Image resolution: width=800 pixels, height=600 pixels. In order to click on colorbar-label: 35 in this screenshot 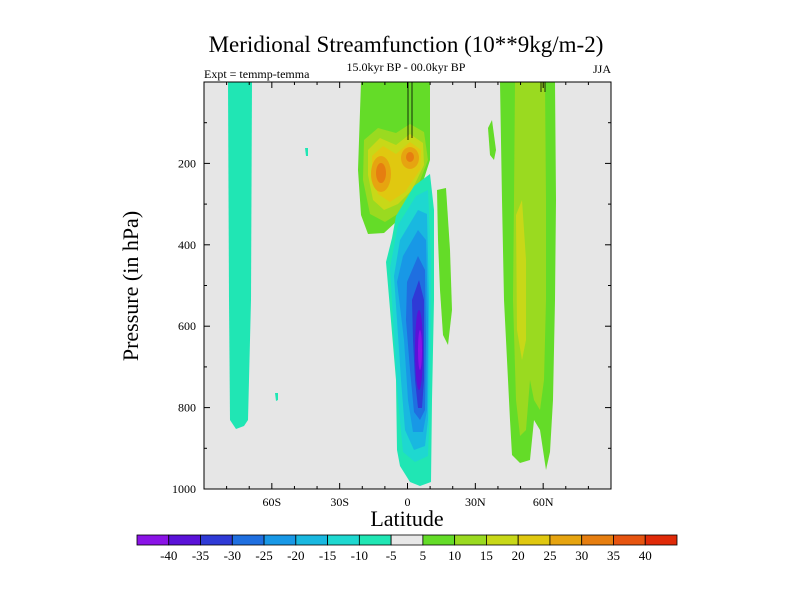, I will do `click(613, 555)`.